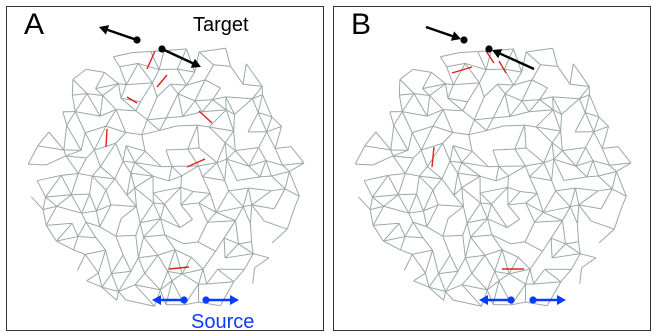 Image resolution: width=656 pixels, height=333 pixels. Describe the element at coordinates (483, 300) in the screenshot. I see `source-arrow-left-head` at that location.